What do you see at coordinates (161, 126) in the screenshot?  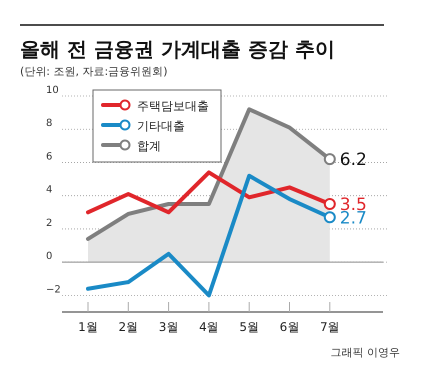 I see `legend-label: 기타대출` at bounding box center [161, 126].